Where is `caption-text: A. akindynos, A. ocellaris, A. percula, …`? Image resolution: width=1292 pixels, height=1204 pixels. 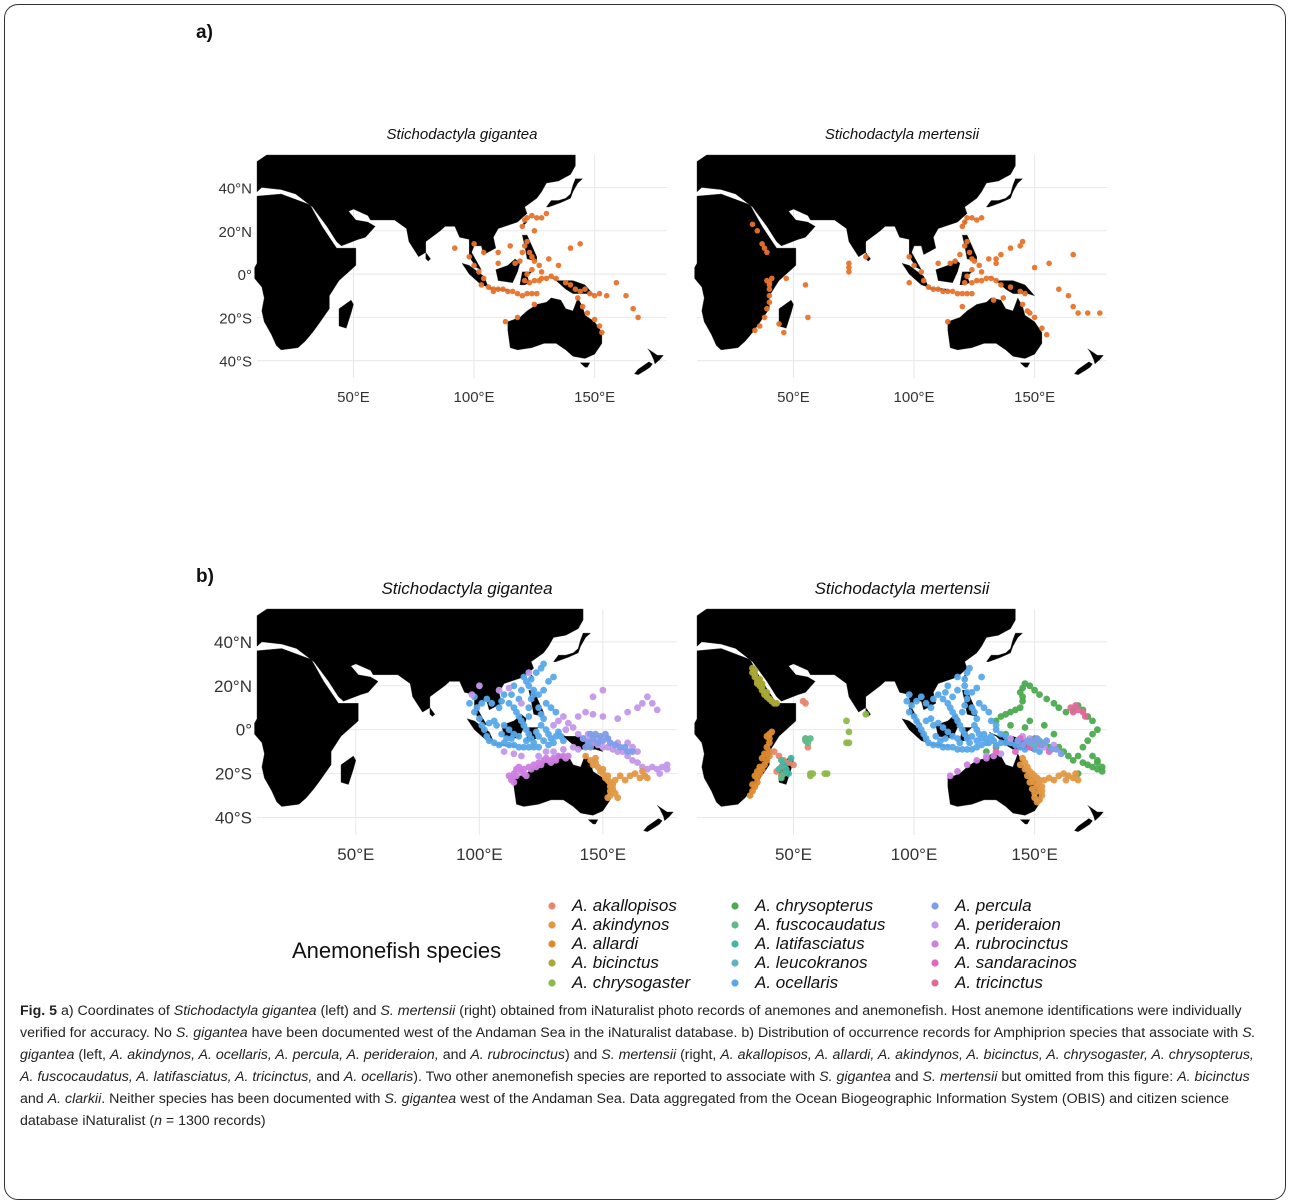
caption-text: A. akindynos, A. ocellaris, A. percula, … is located at coordinates (274, 1055).